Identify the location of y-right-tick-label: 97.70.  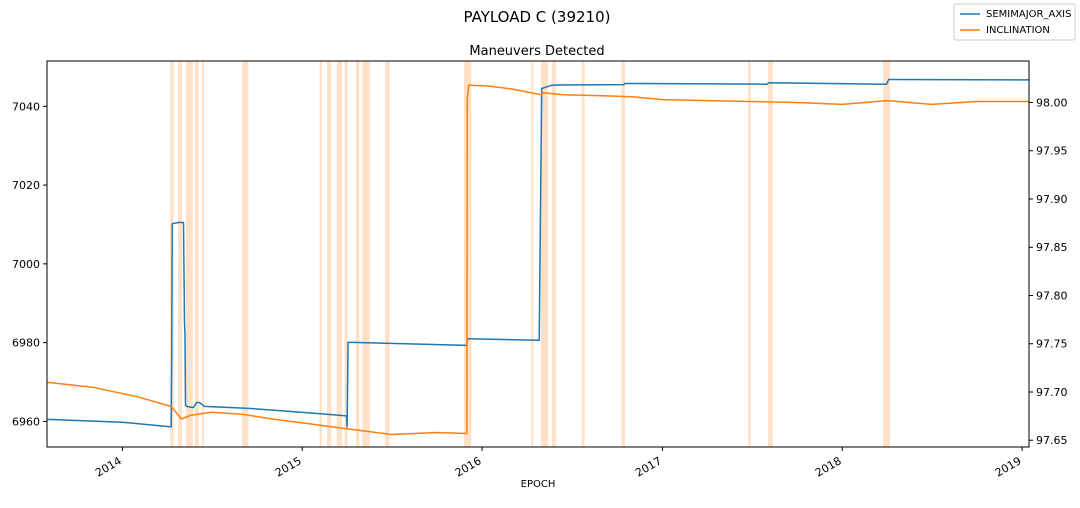
(1052, 392).